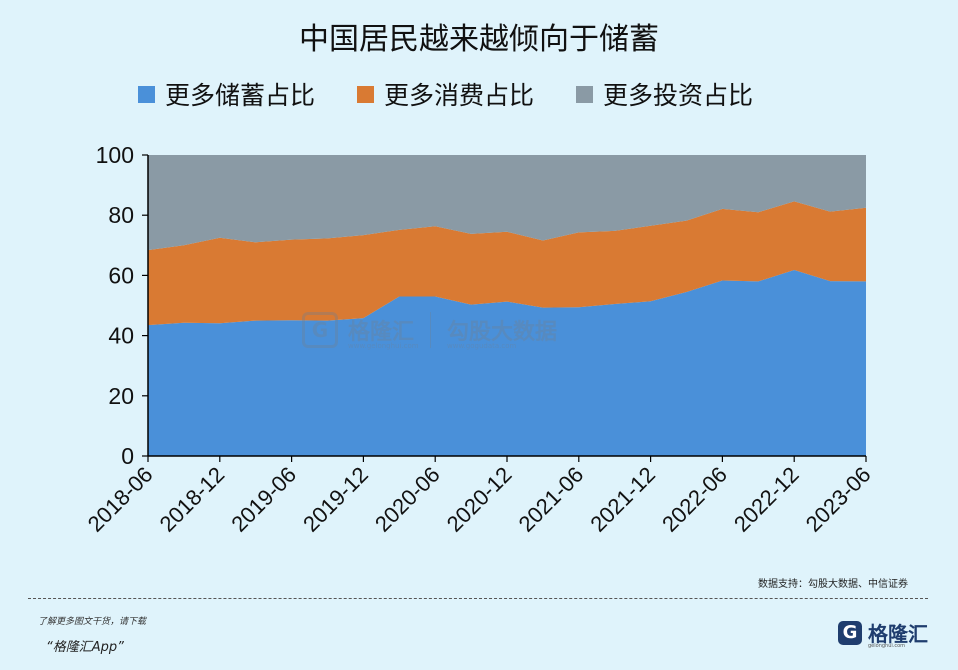 Image resolution: width=958 pixels, height=670 pixels. What do you see at coordinates (622, 499) in the screenshot?
I see `x-tick-label: 2021-12` at bounding box center [622, 499].